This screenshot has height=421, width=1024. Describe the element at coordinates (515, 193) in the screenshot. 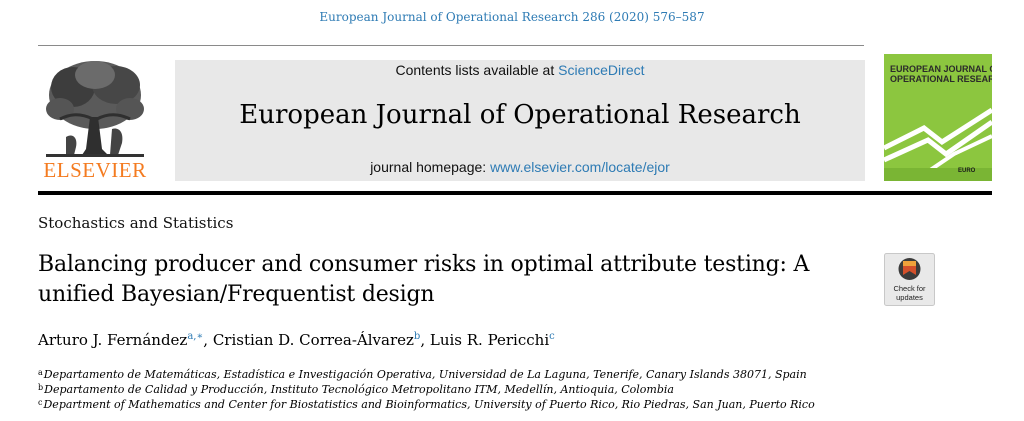

I see `header-thick-divider` at that location.